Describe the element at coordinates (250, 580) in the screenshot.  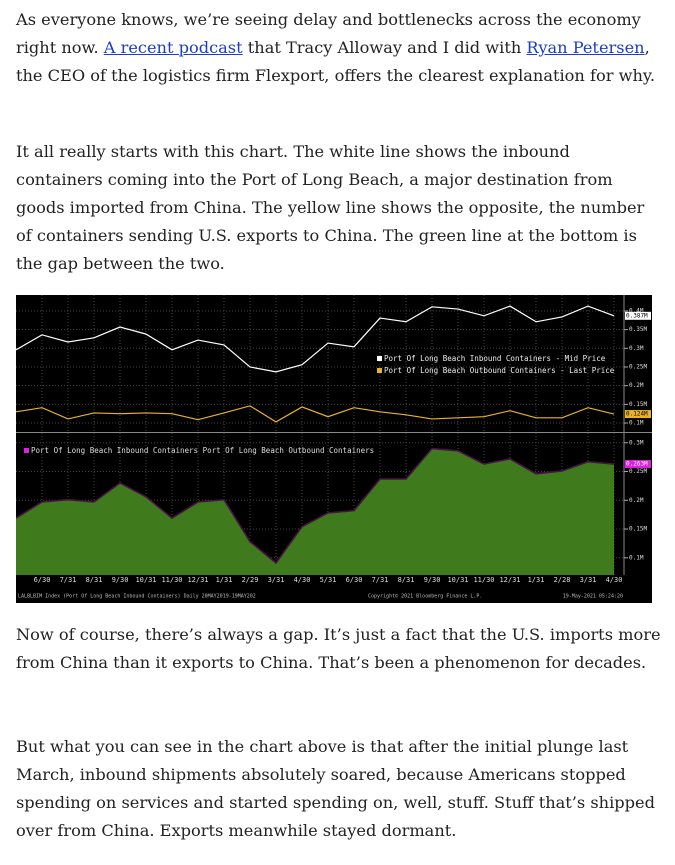
I see `x-tick-label: 2/29` at that location.